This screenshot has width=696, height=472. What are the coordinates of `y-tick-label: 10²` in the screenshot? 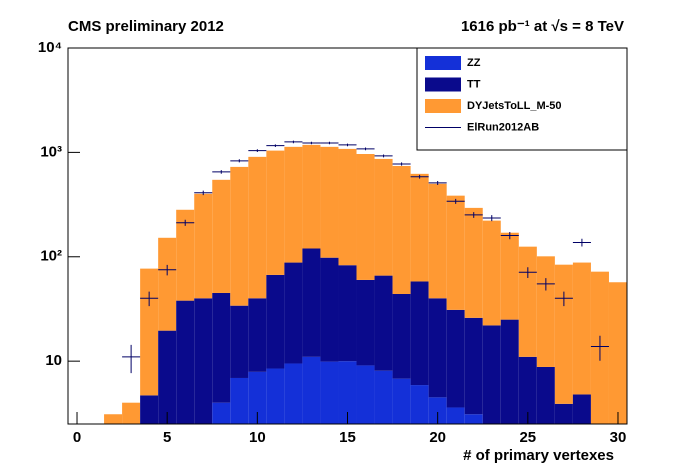 It's located at (51, 256).